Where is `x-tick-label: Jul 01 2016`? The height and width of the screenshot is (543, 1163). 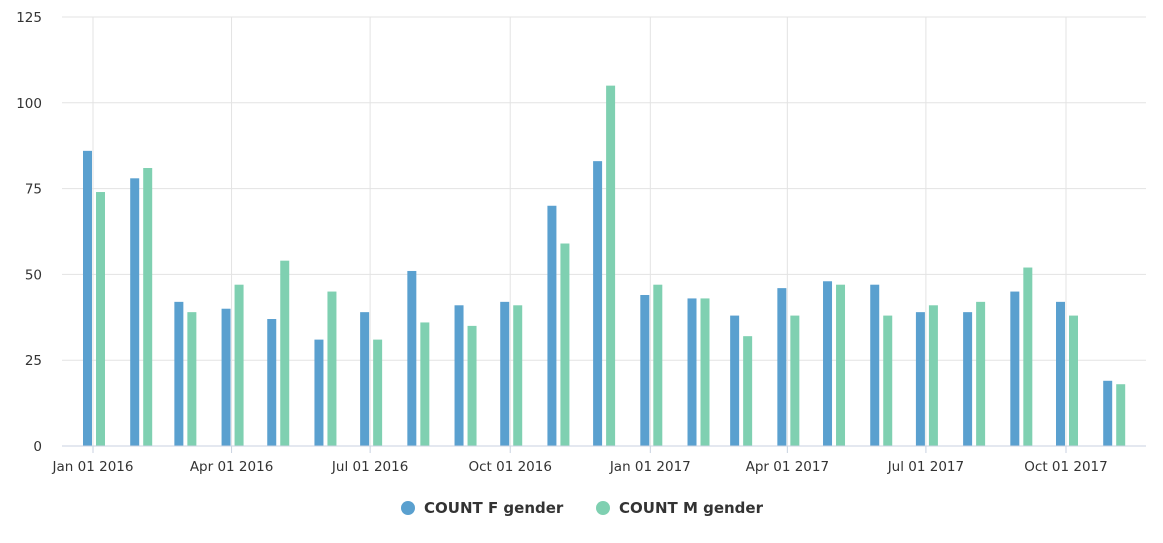
x-tick-label: Jul 01 2016 is located at coordinates (369, 467).